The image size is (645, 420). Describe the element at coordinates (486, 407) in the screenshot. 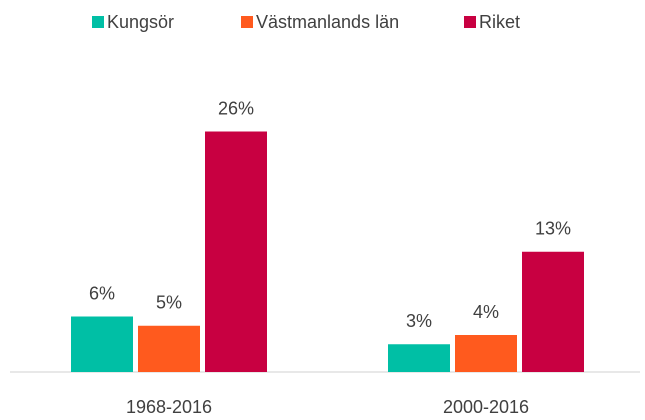

I see `x-tick-label: 2000-2016` at that location.